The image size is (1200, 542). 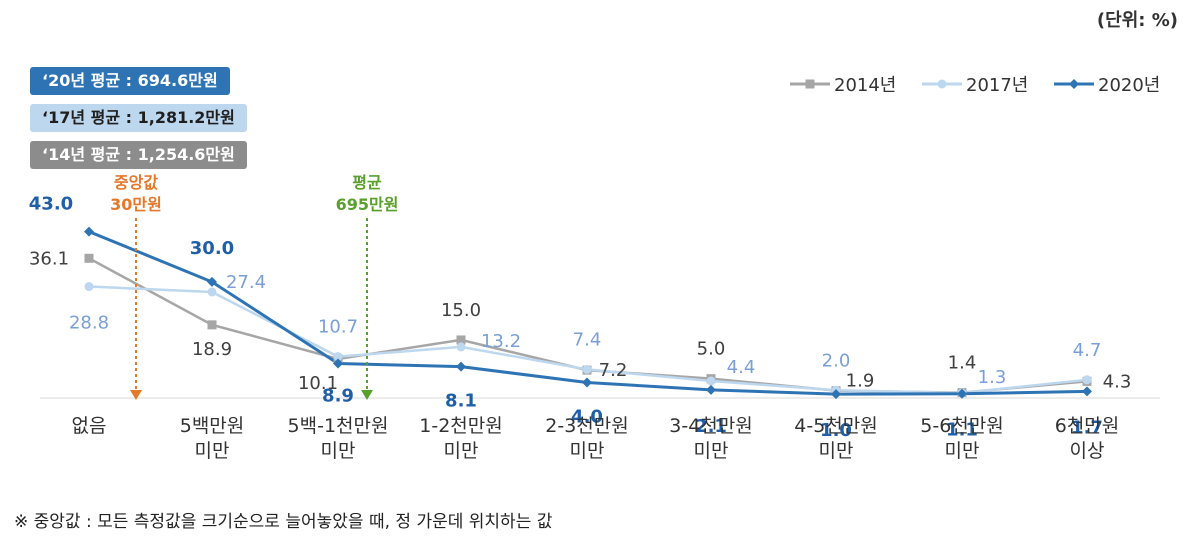 I want to click on data-label-2014년-6: 1.9, so click(x=860, y=381).